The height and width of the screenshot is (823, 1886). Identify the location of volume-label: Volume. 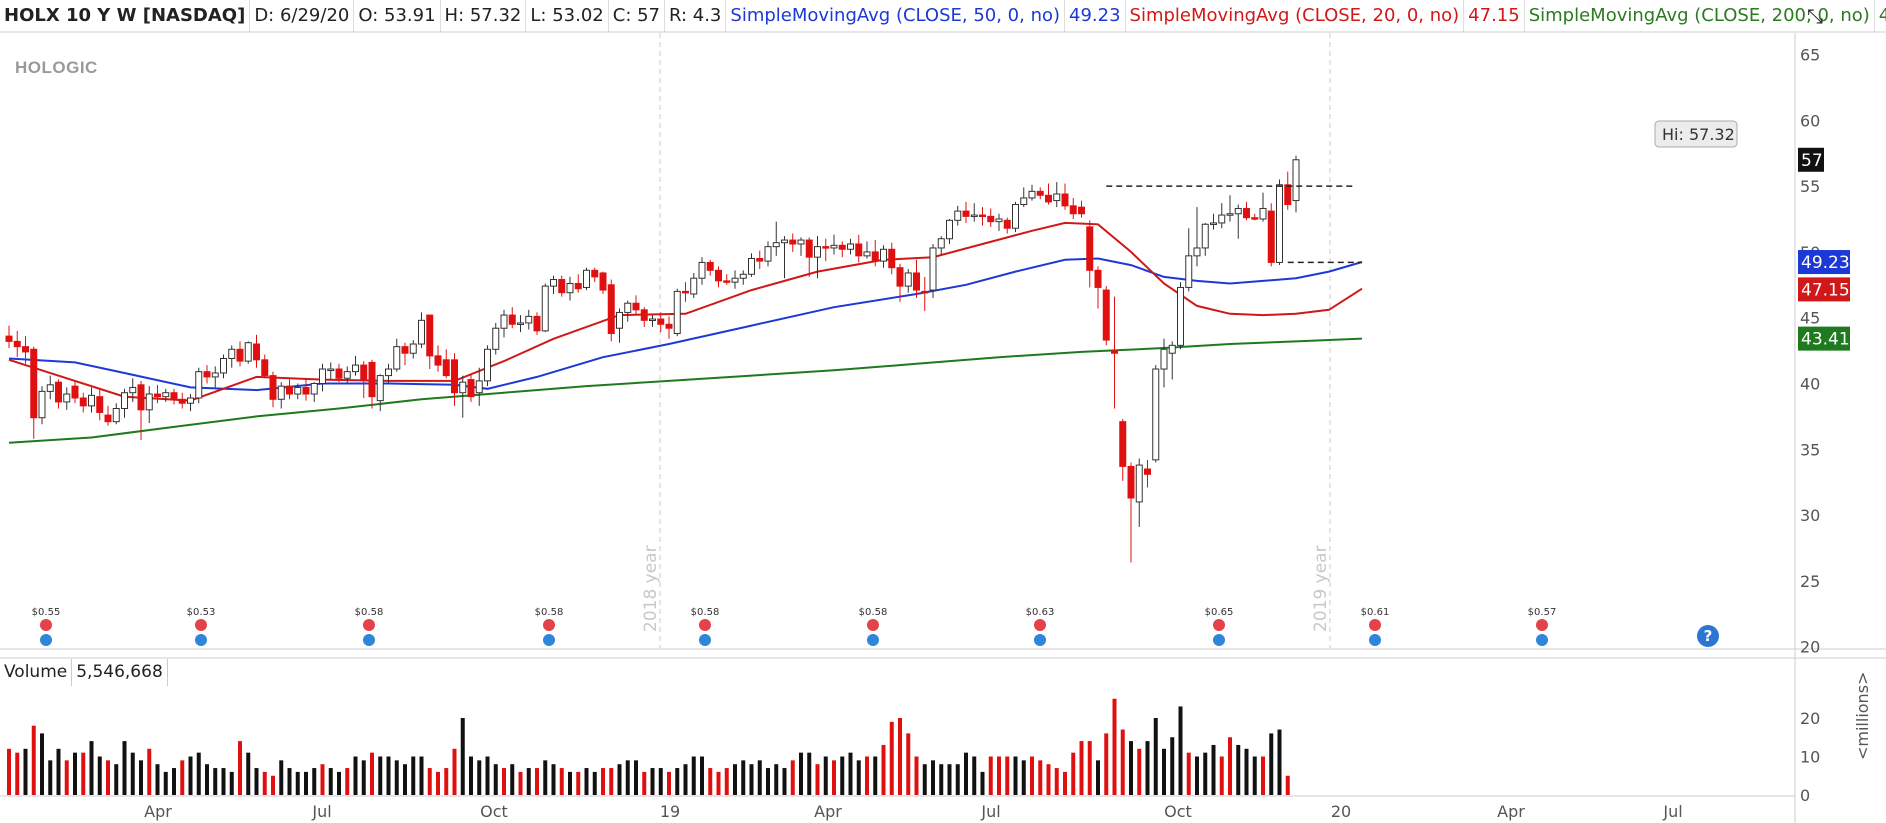
(36, 672).